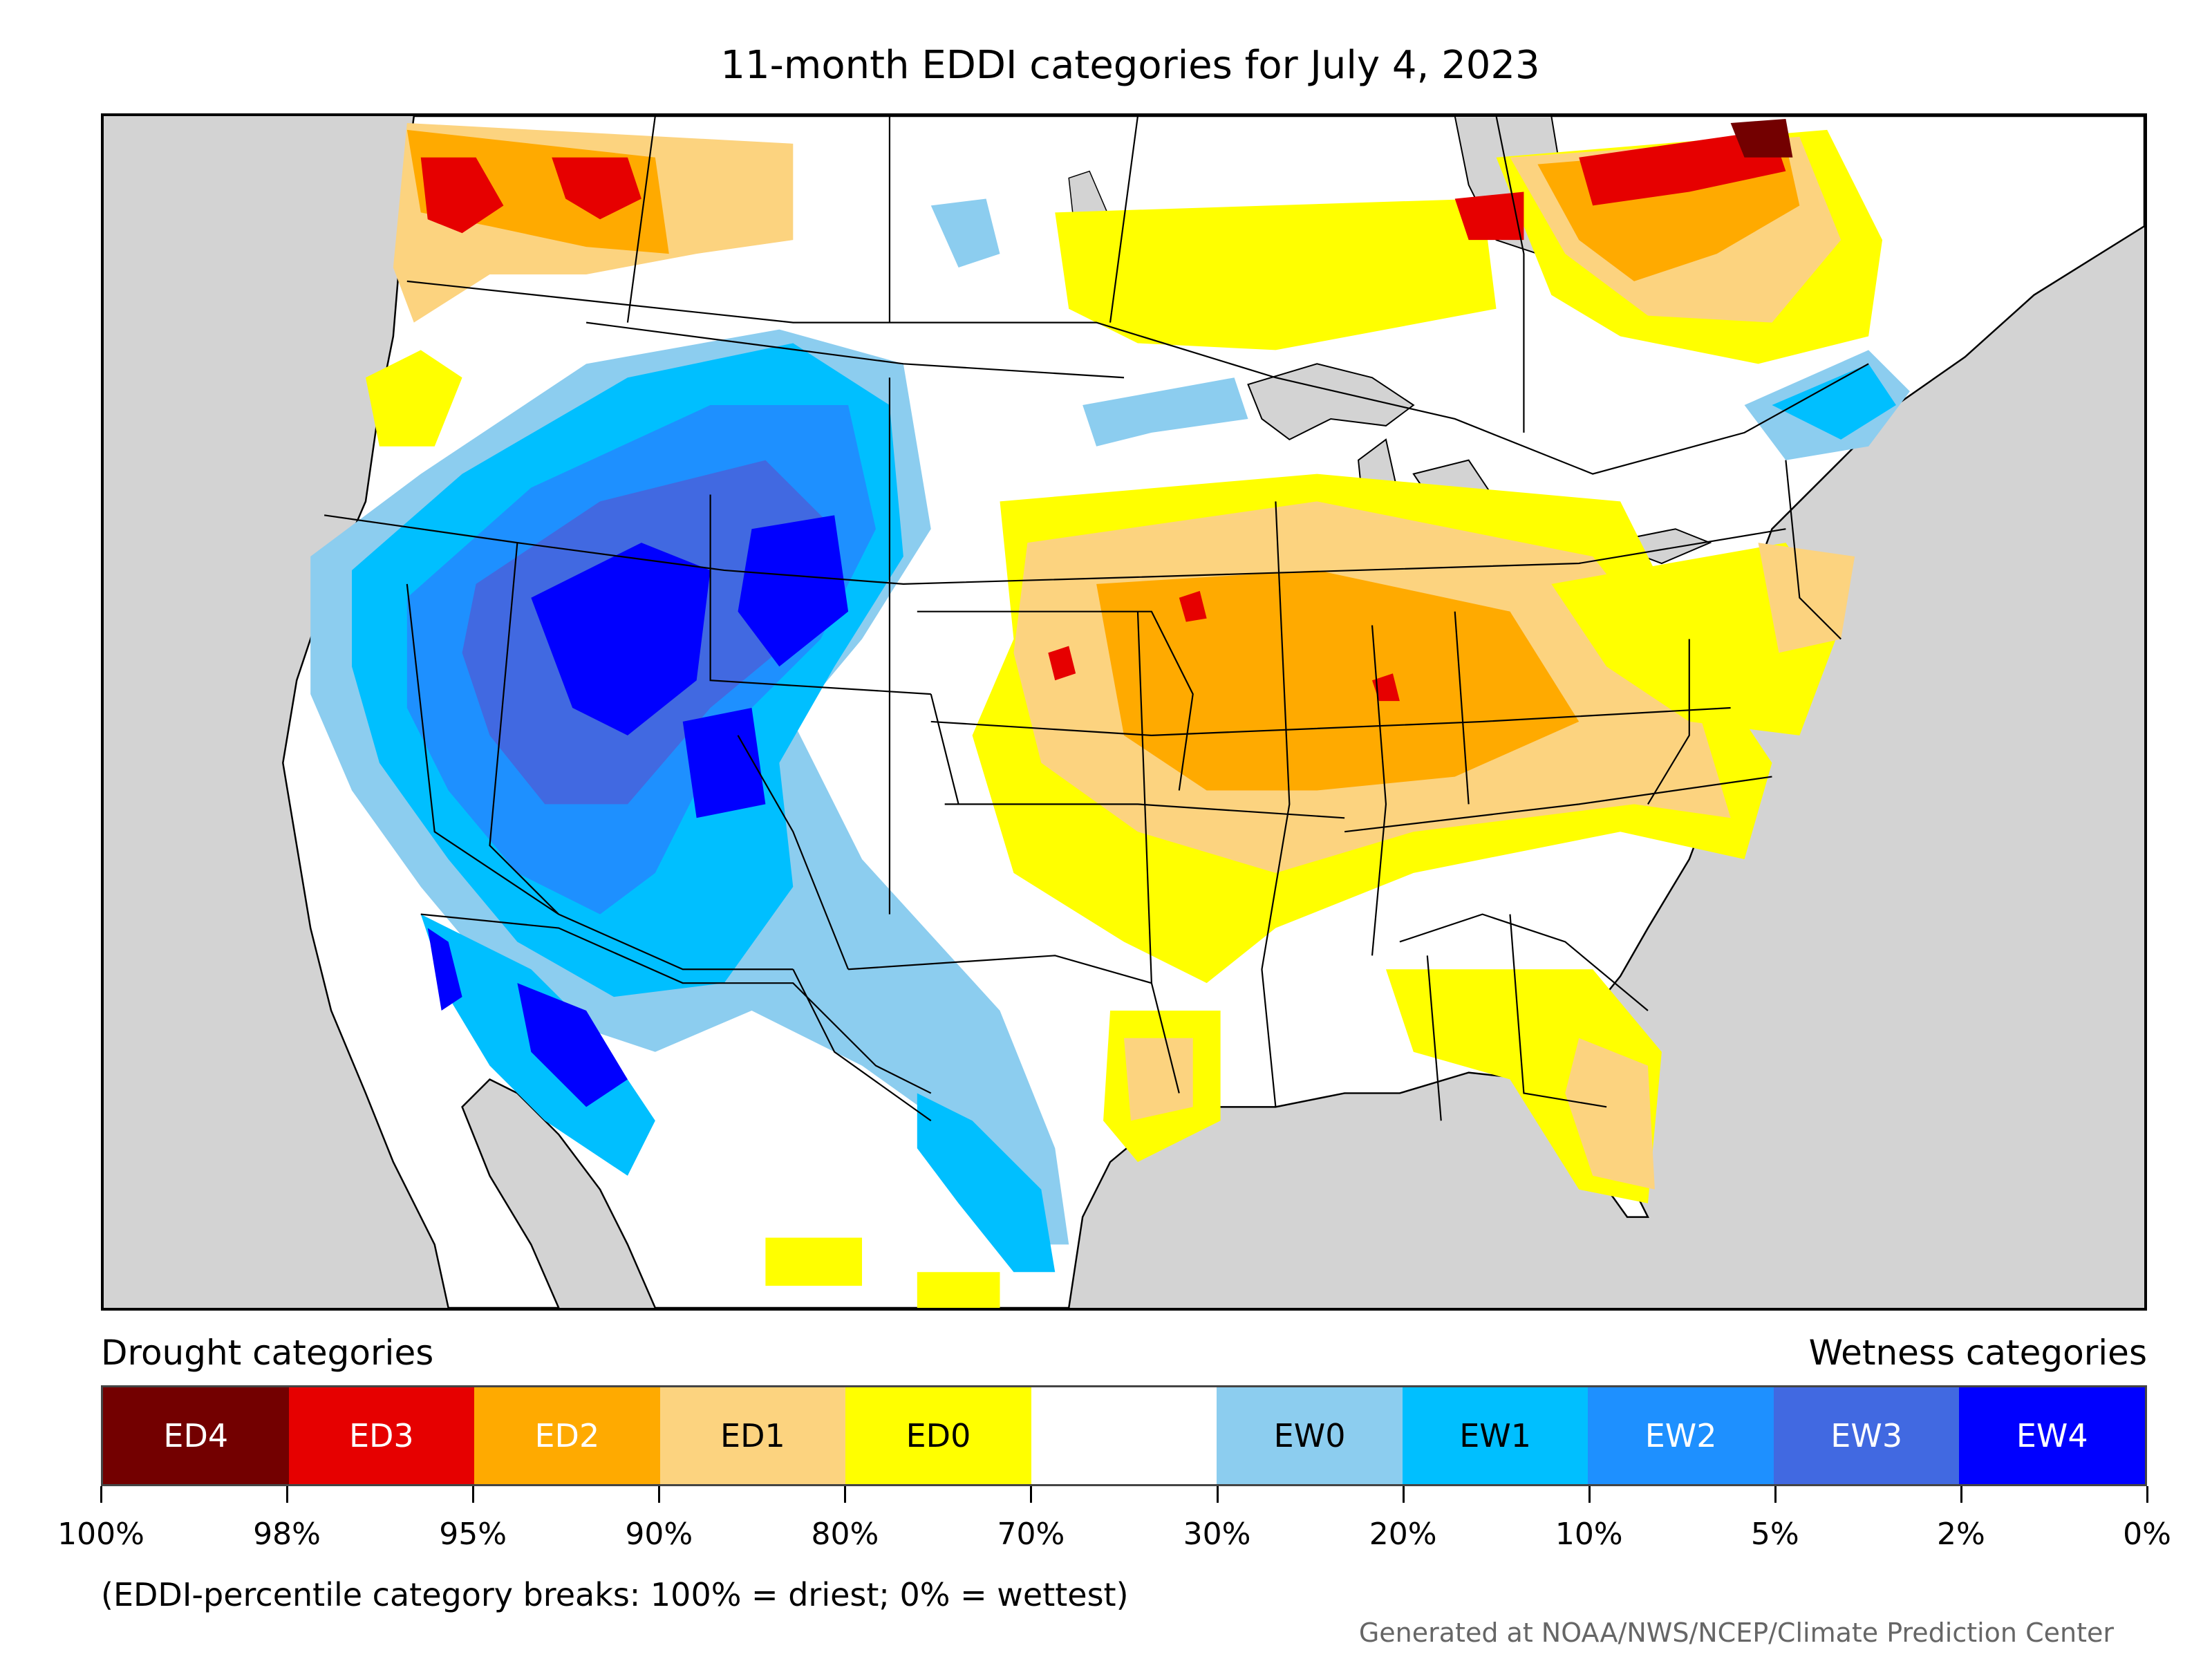  What do you see at coordinates (1114, 1537) in the screenshot?
I see `colorbar-tick-labels: 100% 98% 95% 90% 80% 70% 30% 20% 10% 5% 2% 0%` at bounding box center [1114, 1537].